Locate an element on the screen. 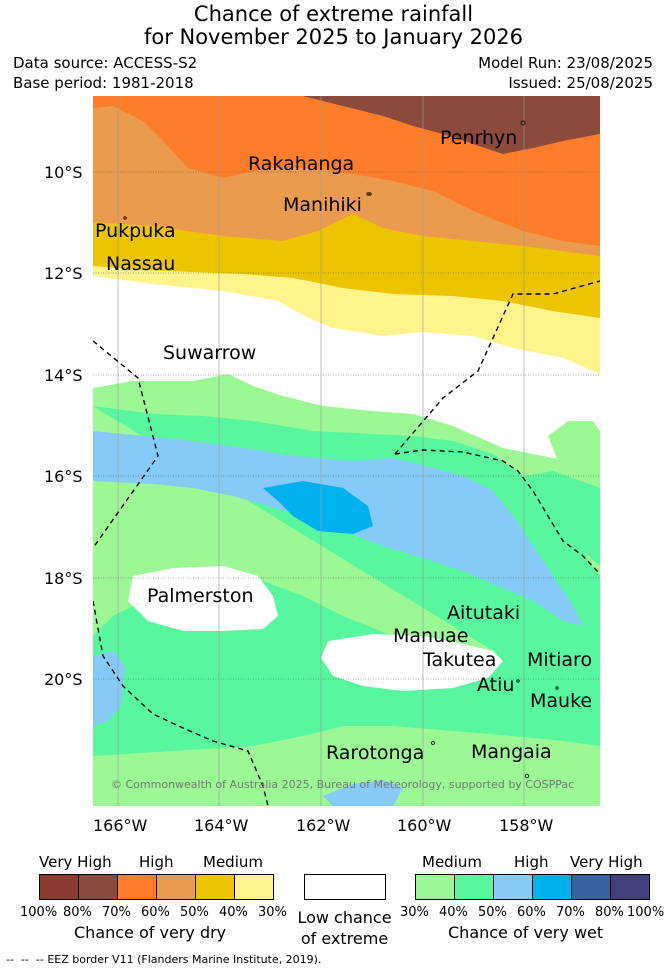 The image size is (667, 972). mauke-marker is located at coordinates (557, 688).